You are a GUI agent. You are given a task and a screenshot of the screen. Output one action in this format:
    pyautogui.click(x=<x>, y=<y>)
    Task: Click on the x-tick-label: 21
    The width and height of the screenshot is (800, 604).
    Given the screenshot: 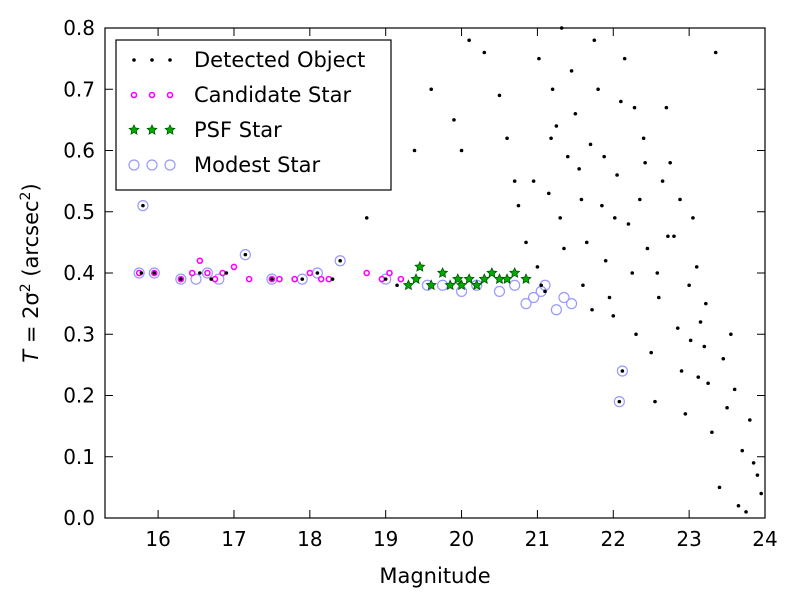 What is the action you would take?
    pyautogui.click(x=537, y=539)
    